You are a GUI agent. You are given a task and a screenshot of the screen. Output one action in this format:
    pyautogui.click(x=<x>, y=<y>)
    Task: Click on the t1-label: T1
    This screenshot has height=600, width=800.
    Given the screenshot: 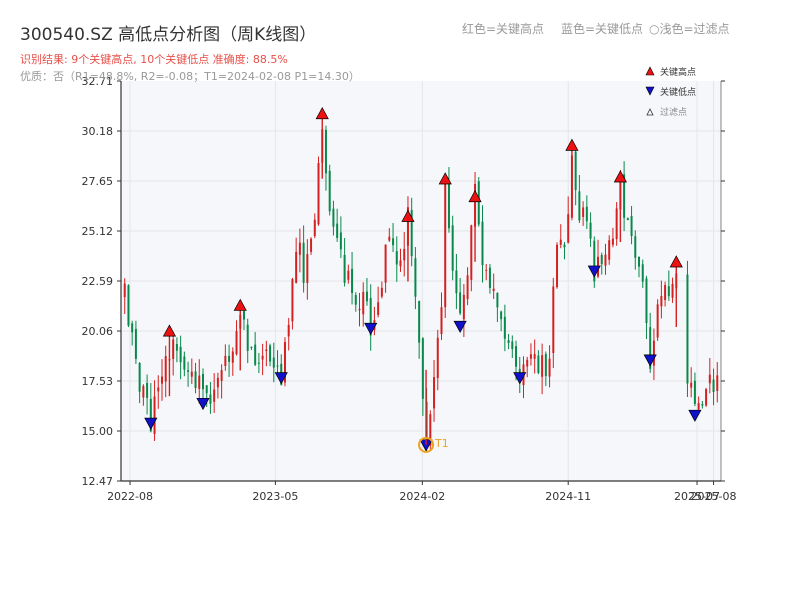 What is the action you would take?
    pyautogui.click(x=441, y=443)
    